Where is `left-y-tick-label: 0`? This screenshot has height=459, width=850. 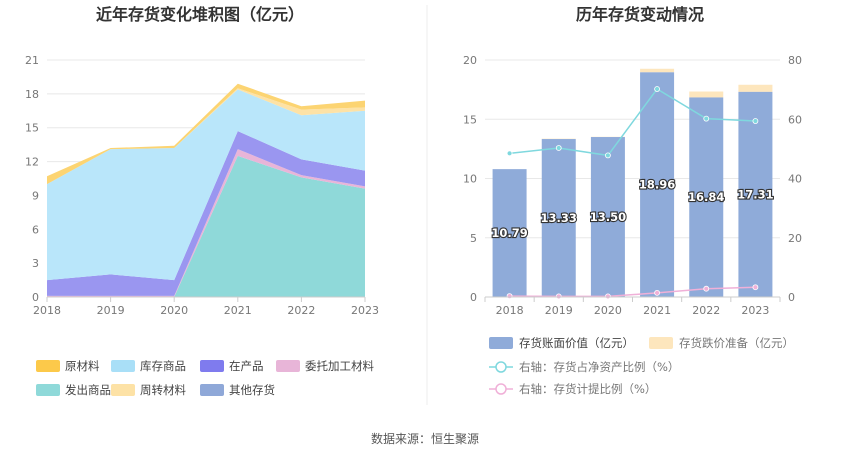
left-y-tick-label: 0 is located at coordinates (35, 297).